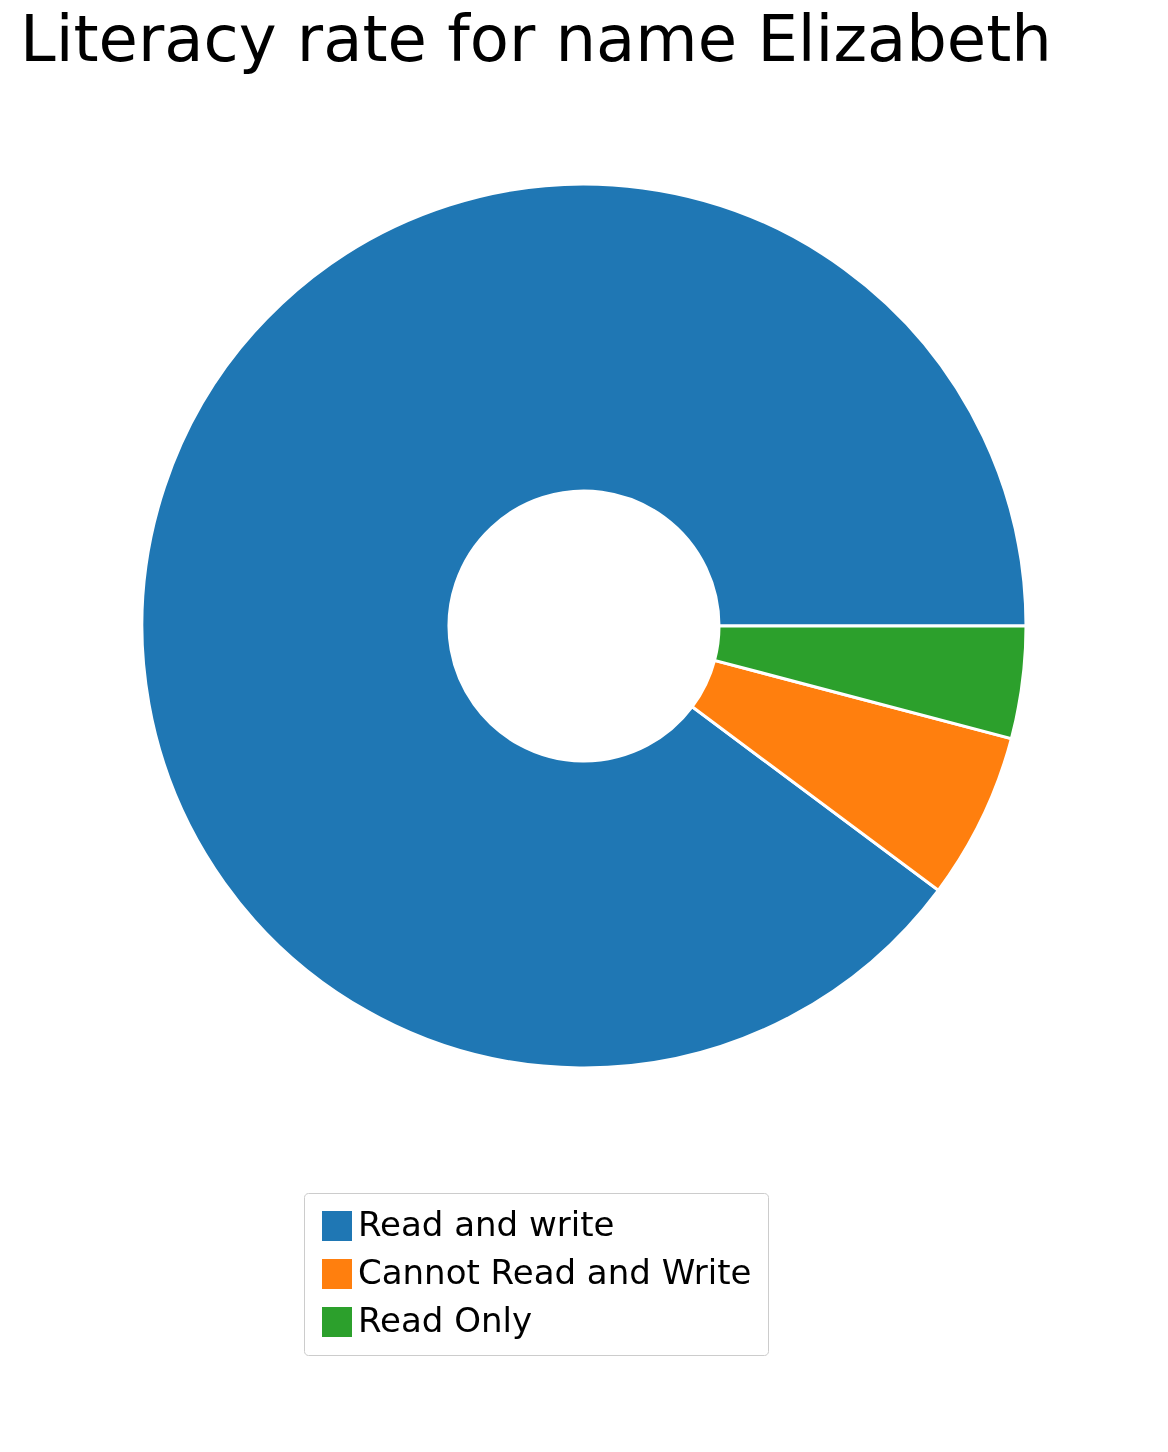 The height and width of the screenshot is (1452, 1168). I want to click on legend-label: Read and write, so click(486, 1224).